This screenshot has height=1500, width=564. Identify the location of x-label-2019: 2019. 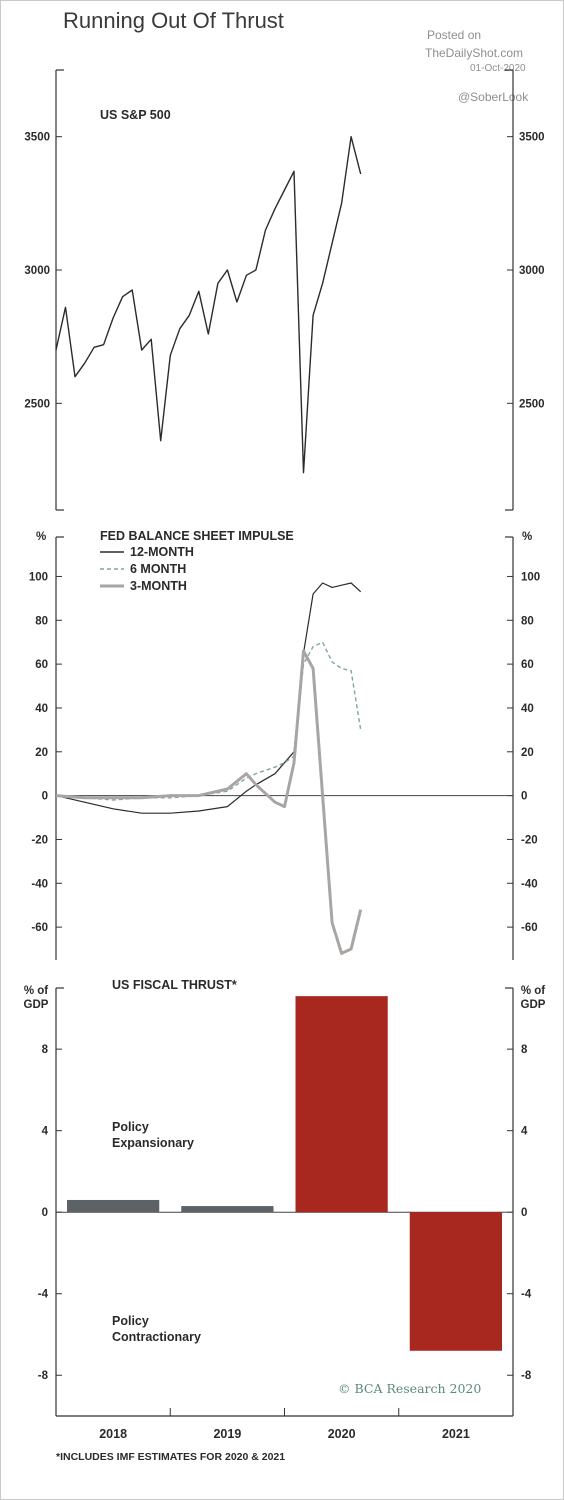
(227, 1434).